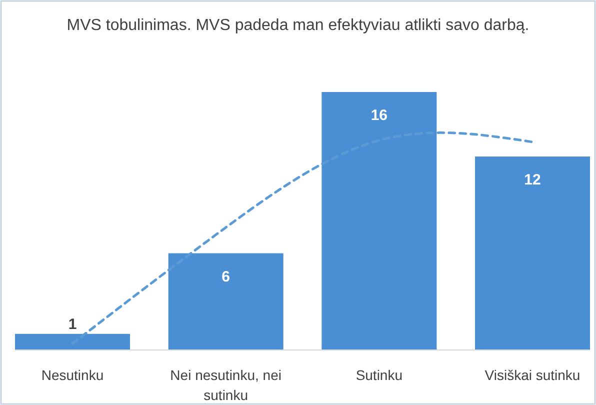  I want to click on x-tick-label: Sutinku, so click(379, 375).